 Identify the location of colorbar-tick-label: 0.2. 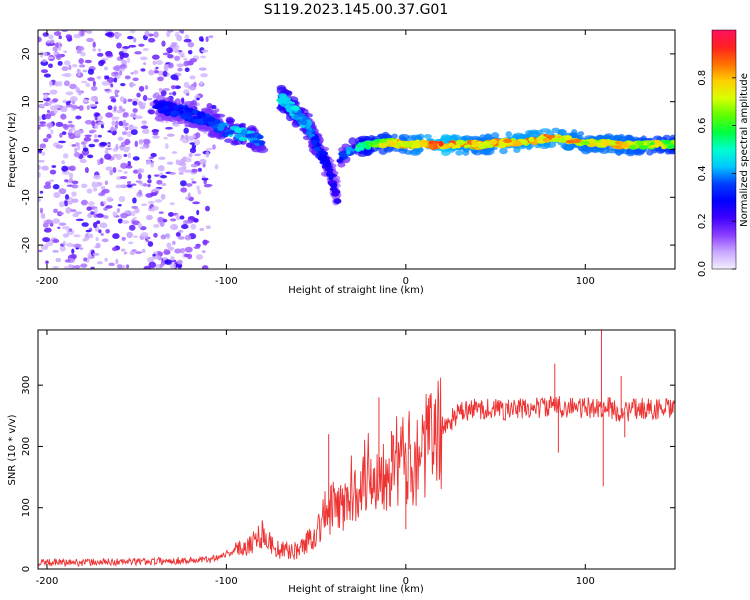
(702, 221).